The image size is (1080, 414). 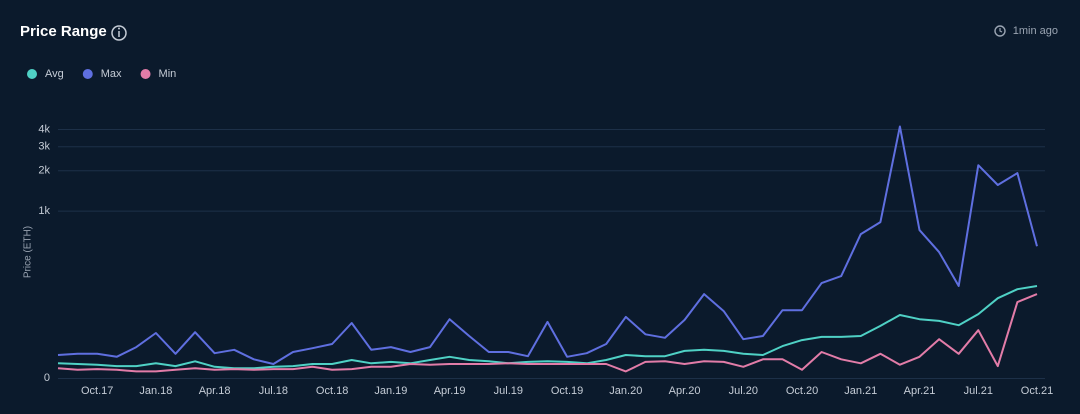 I want to click on y-tick-label: 2k, so click(x=44, y=171).